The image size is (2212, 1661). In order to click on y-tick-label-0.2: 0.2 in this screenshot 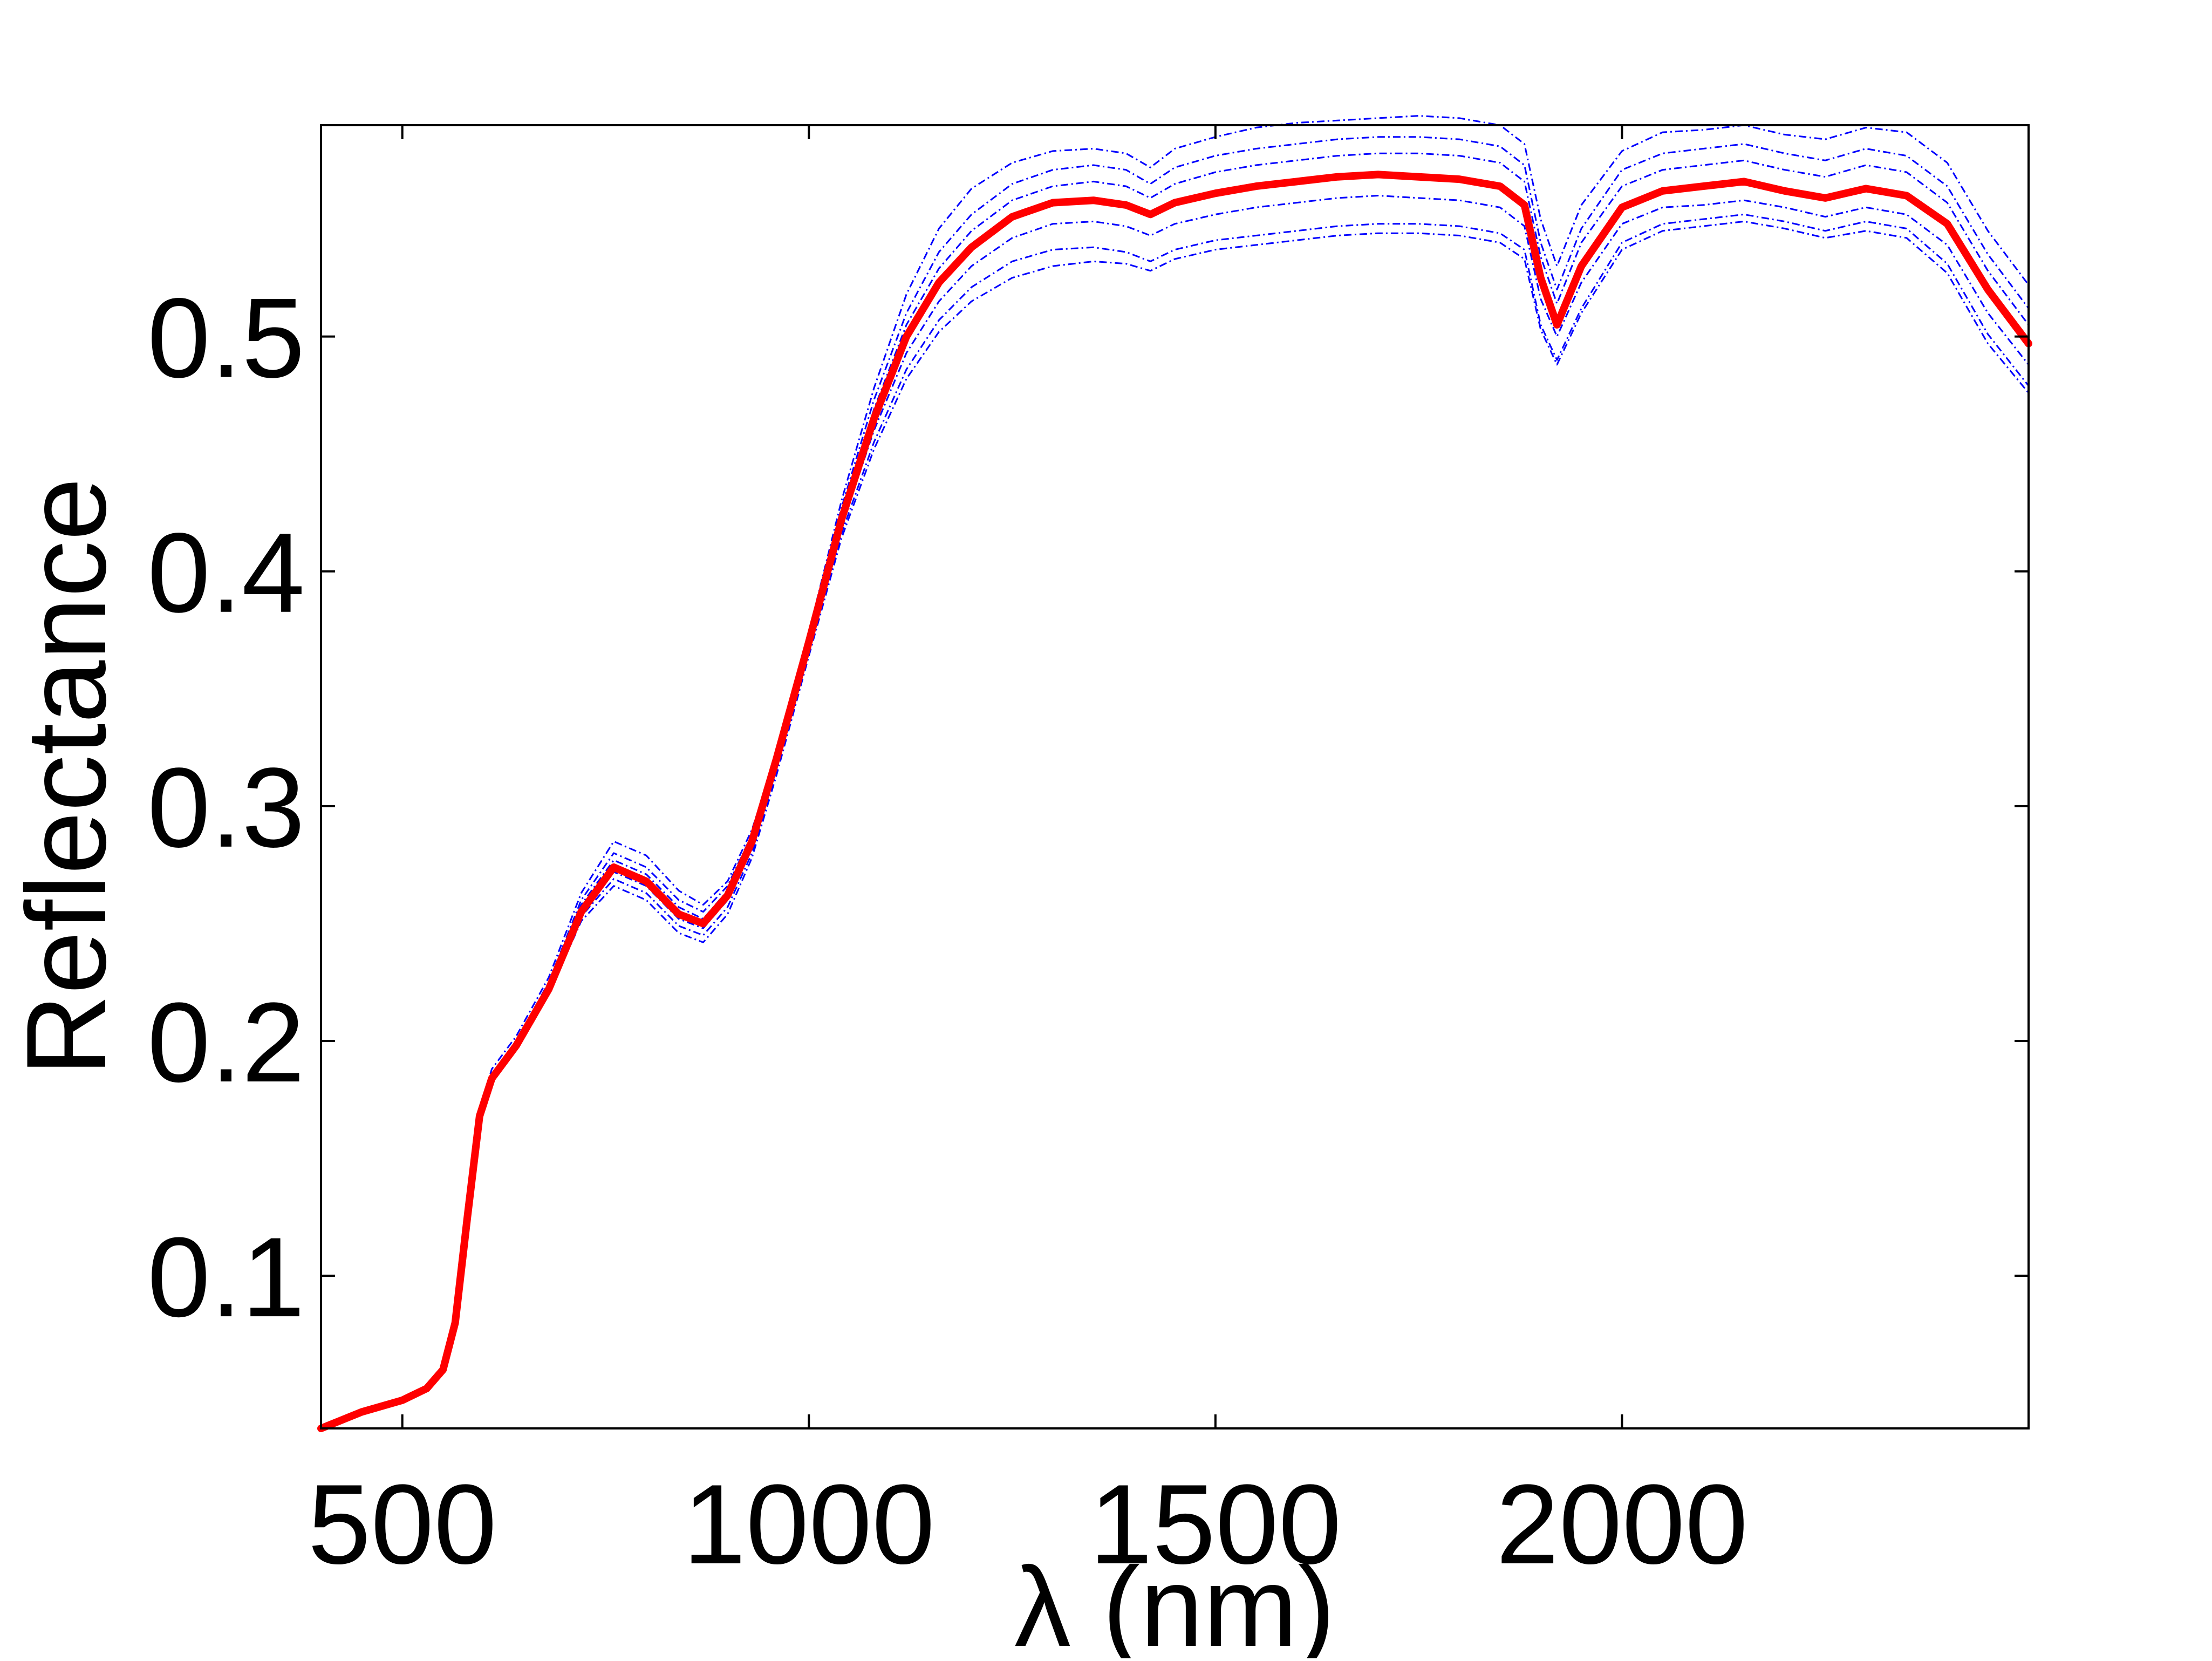, I will do `click(226, 1043)`.